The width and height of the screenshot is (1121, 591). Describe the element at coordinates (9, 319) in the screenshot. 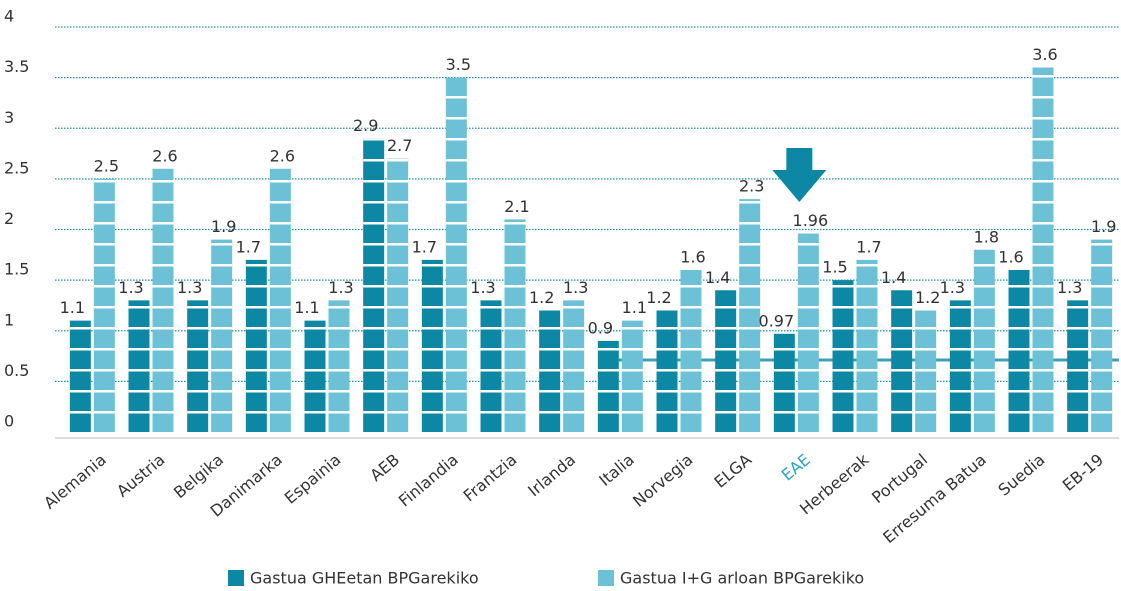

I see `y-tick-label: 1` at that location.